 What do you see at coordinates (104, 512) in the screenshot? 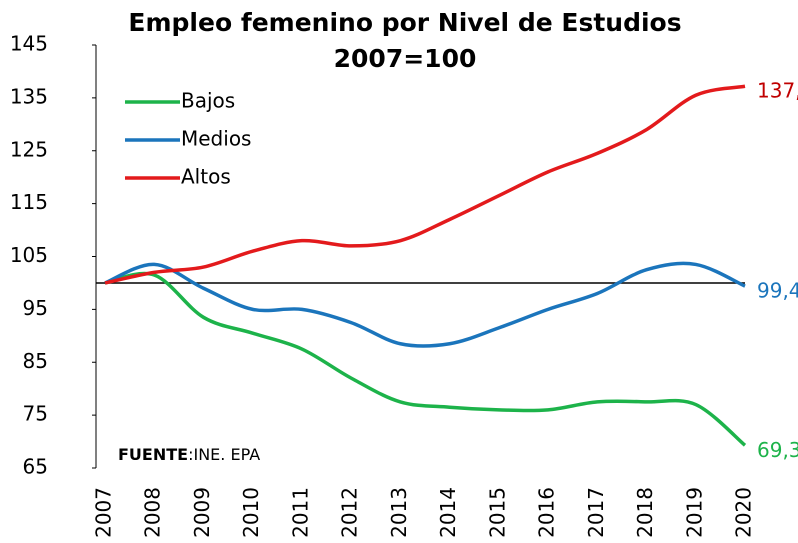
I see `x-tick-label: 2007` at bounding box center [104, 512].